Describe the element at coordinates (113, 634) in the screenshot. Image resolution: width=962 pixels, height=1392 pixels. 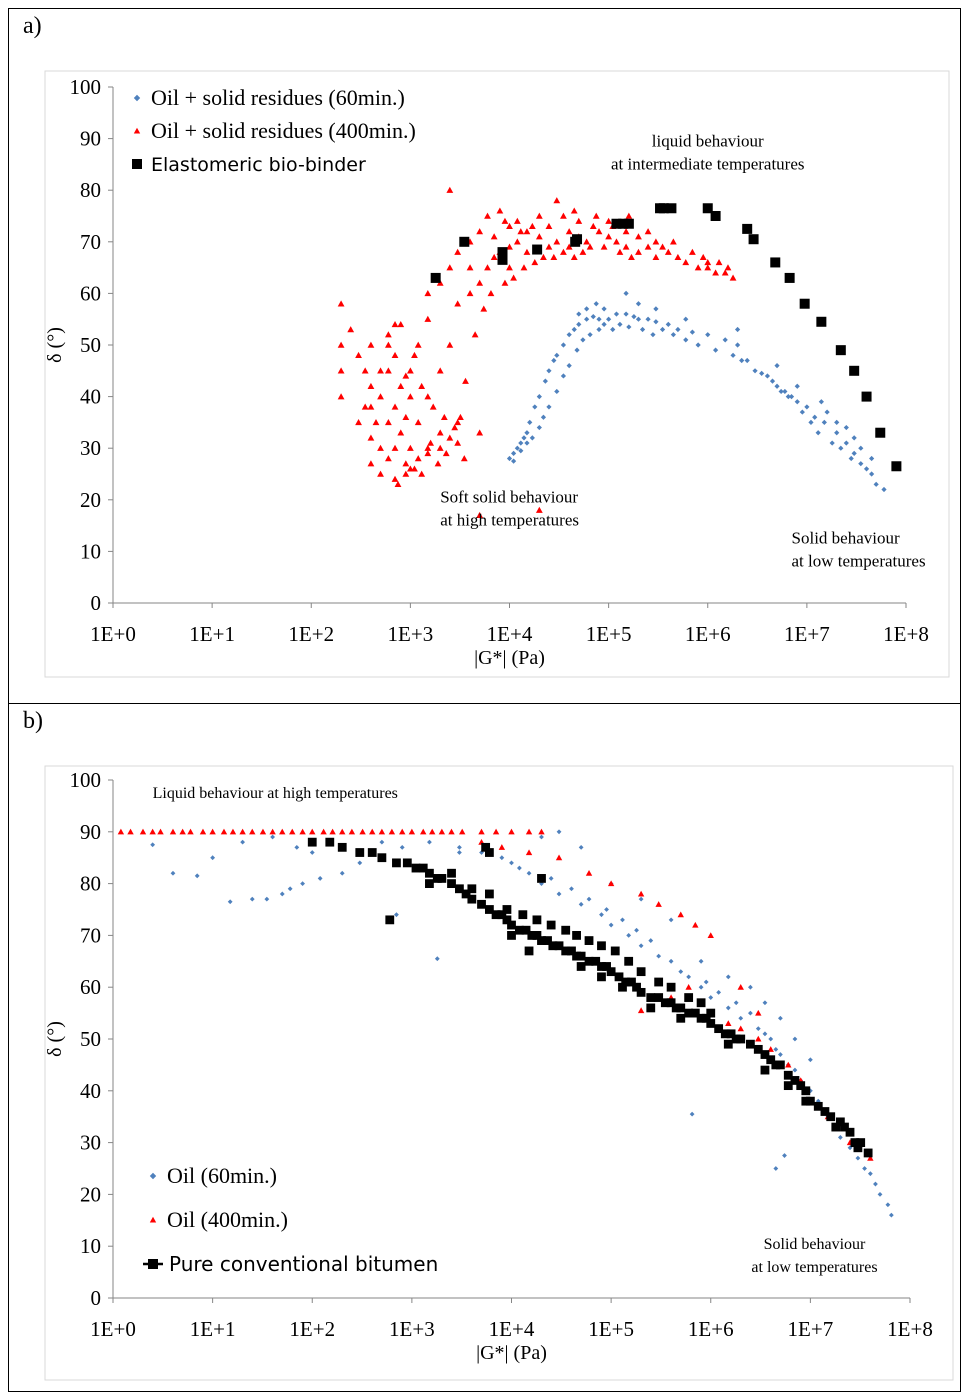
I see `x-tick-label: 1E+0` at that location.